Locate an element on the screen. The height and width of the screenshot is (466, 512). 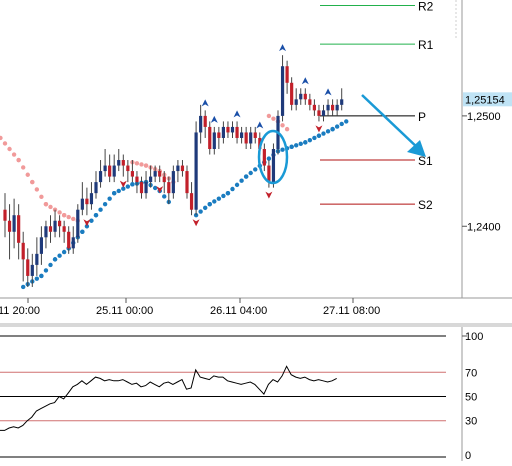
oscillator-line is located at coordinates (168, 398).